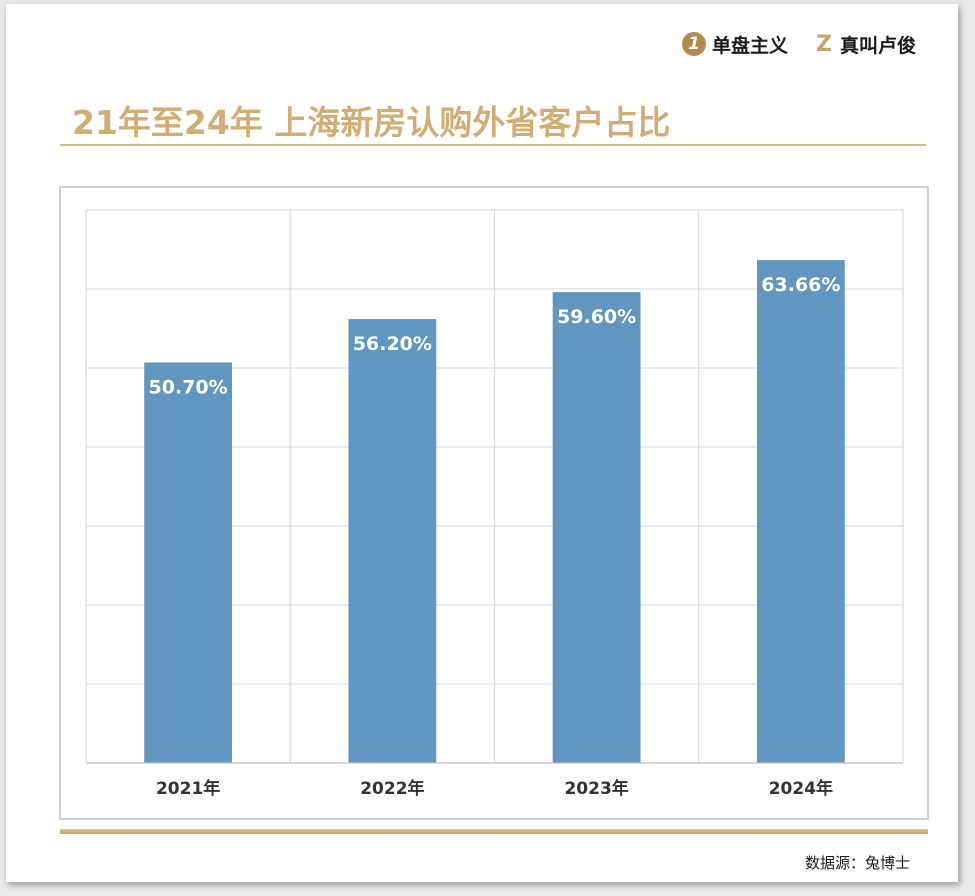 The height and width of the screenshot is (896, 975). What do you see at coordinates (188, 387) in the screenshot?
I see `data-label: 50.70%` at bounding box center [188, 387].